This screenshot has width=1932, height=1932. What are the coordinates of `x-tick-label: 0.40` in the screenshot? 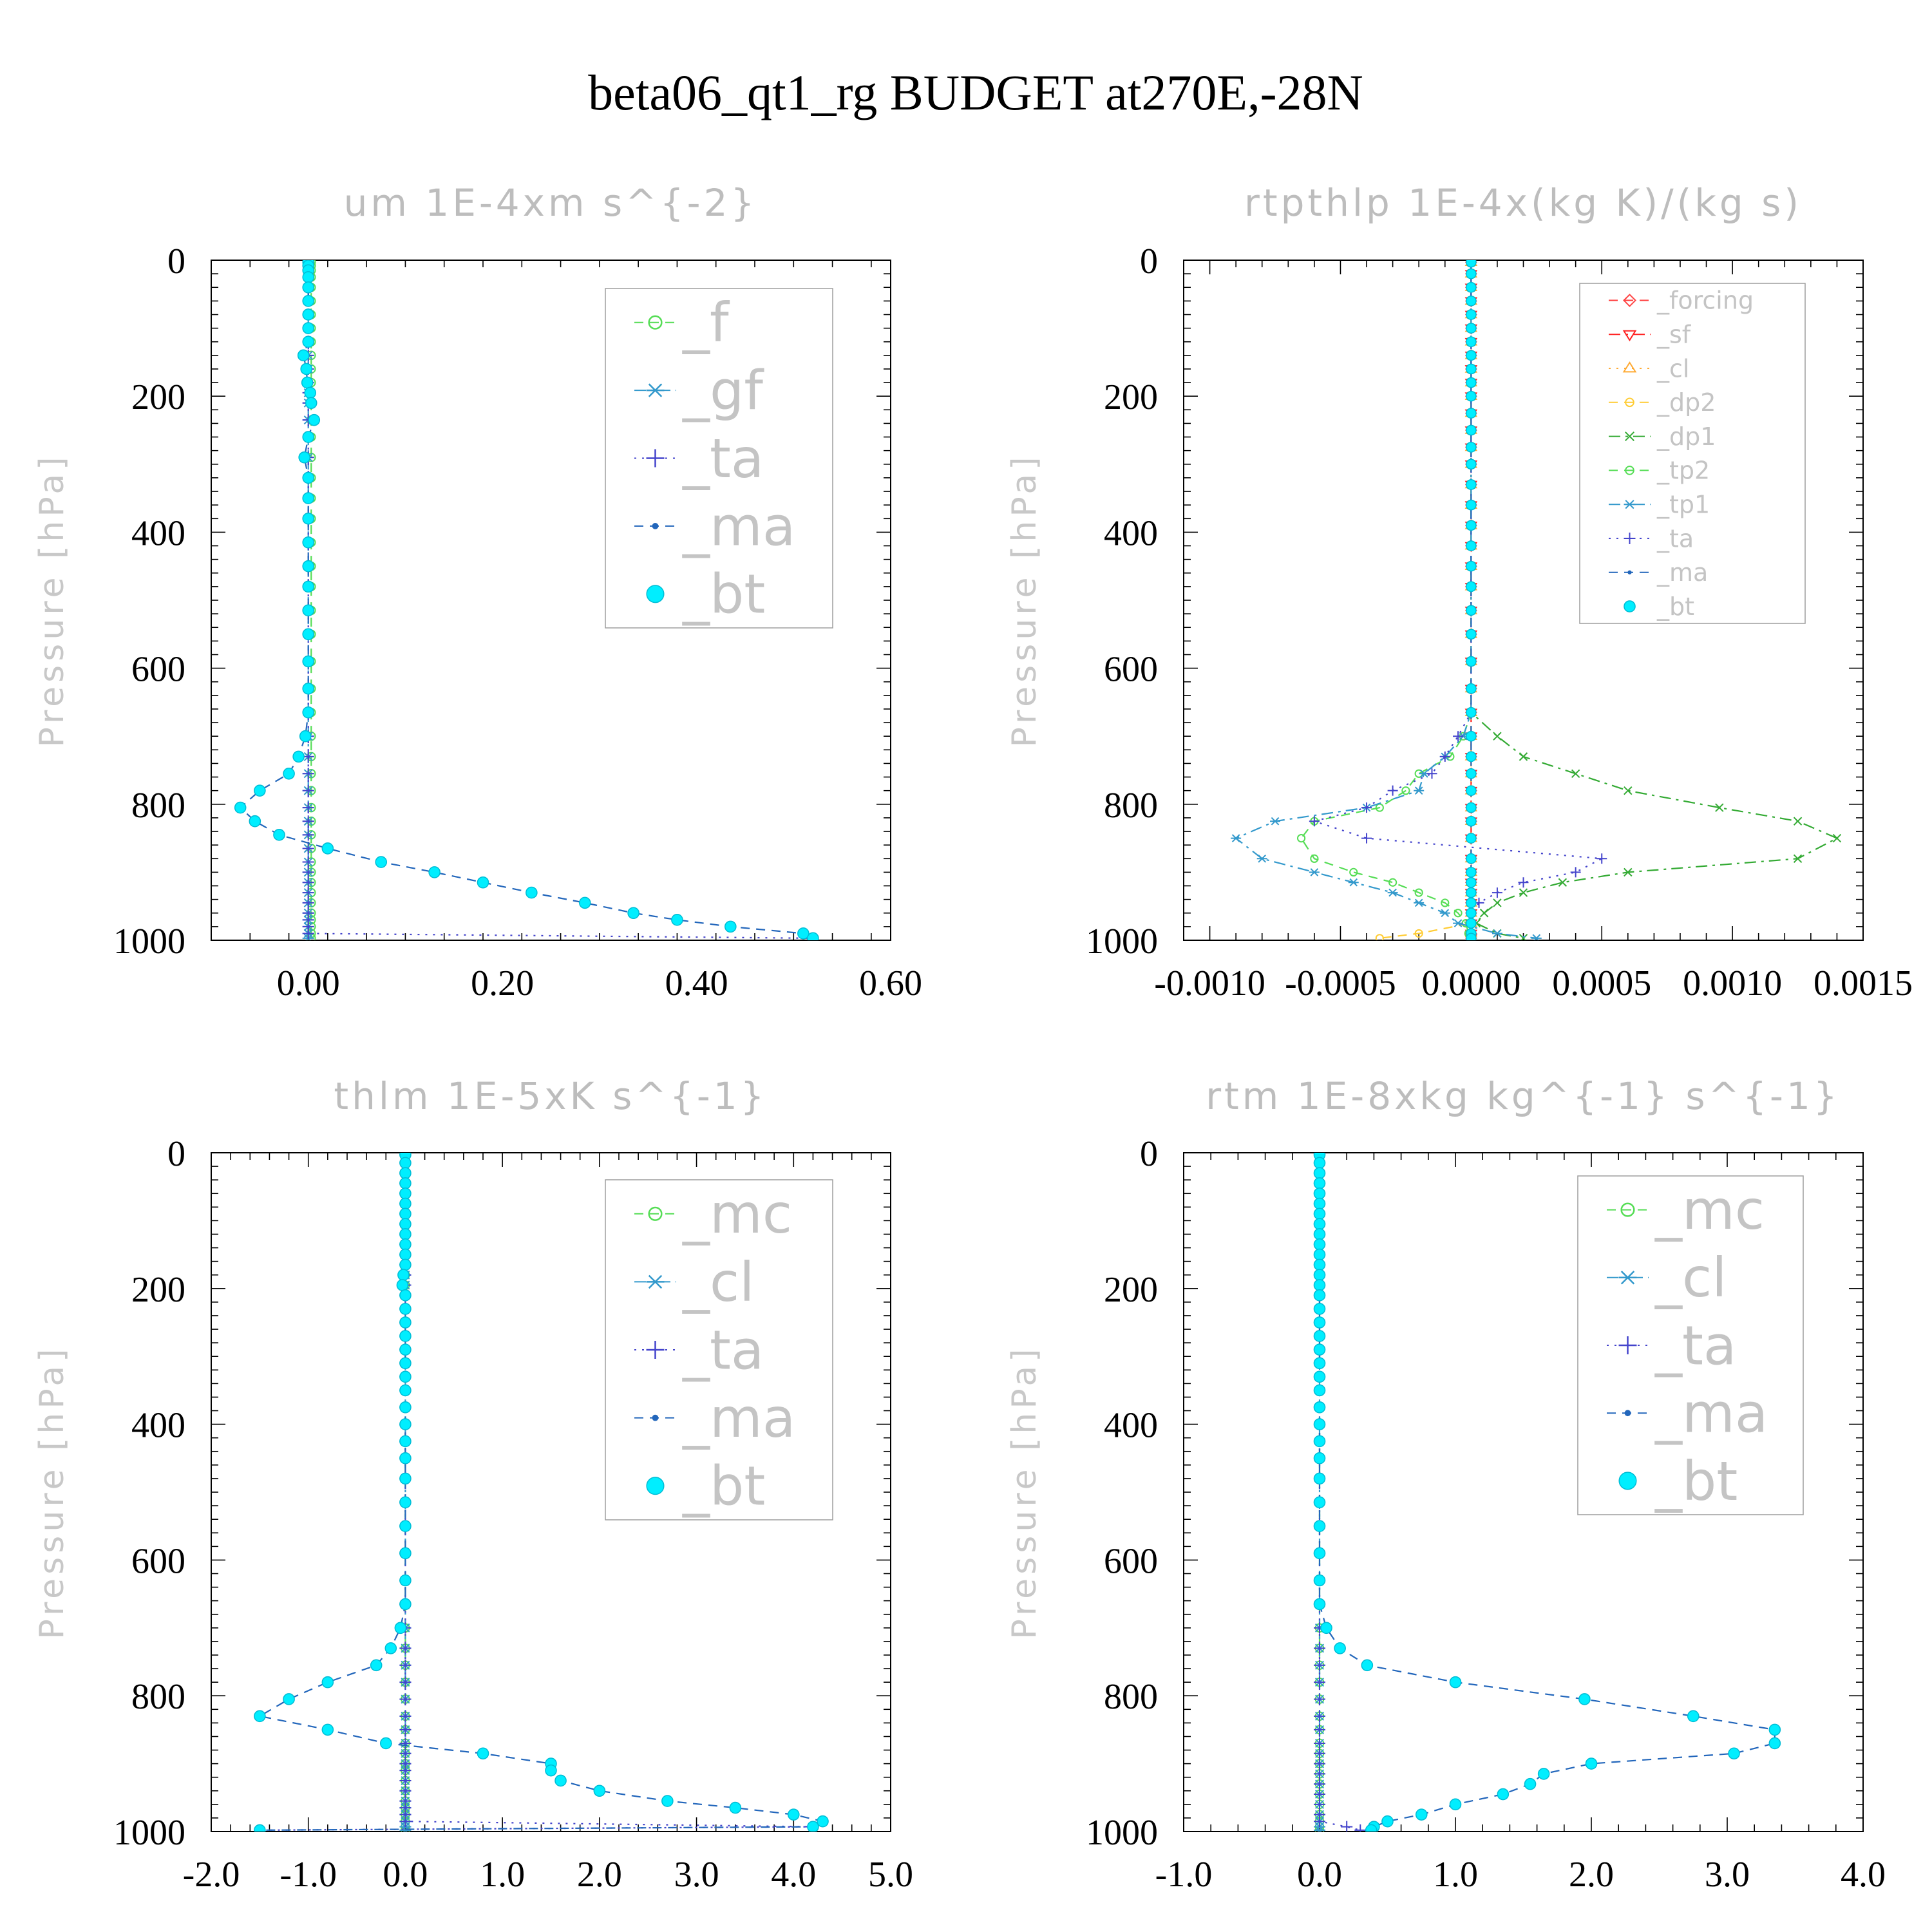 It's located at (696, 983).